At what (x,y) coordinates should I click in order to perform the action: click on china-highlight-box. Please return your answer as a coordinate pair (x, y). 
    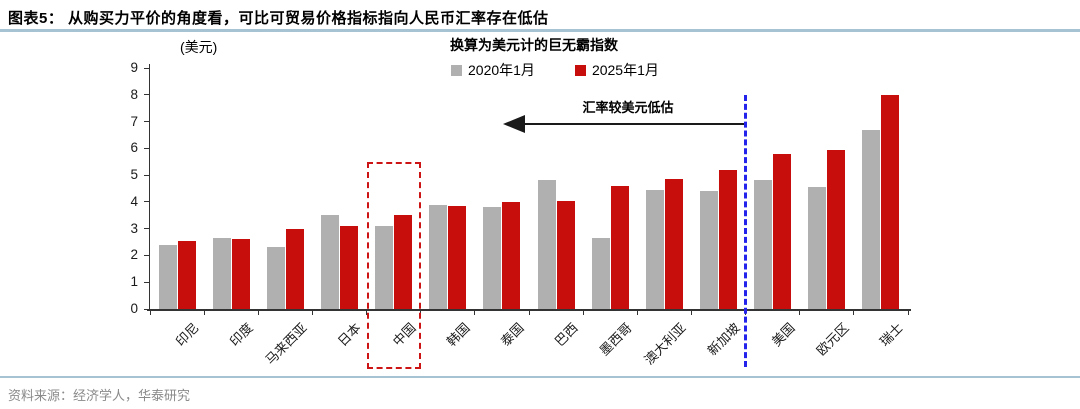
    Looking at the image, I should click on (393, 265).